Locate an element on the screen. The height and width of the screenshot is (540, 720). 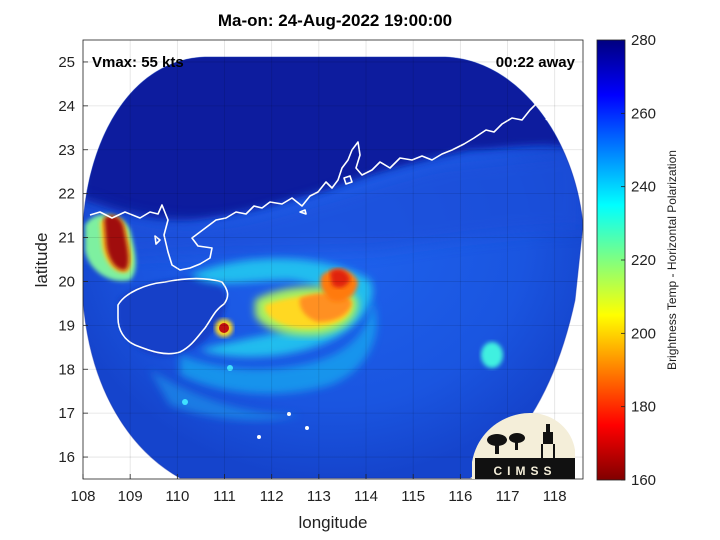
colorbar-tick-label: 240 is located at coordinates (643, 187).